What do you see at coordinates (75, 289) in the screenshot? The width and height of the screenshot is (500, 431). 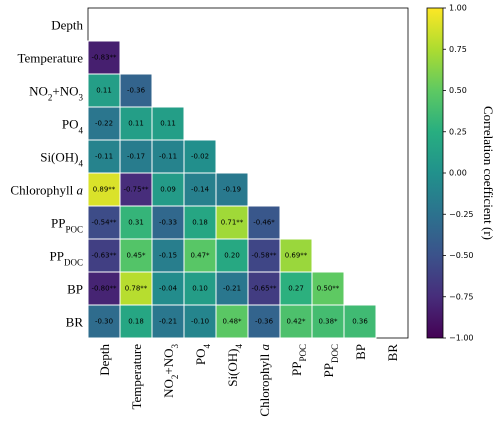 I see `y-tick-label: BP` at bounding box center [75, 289].